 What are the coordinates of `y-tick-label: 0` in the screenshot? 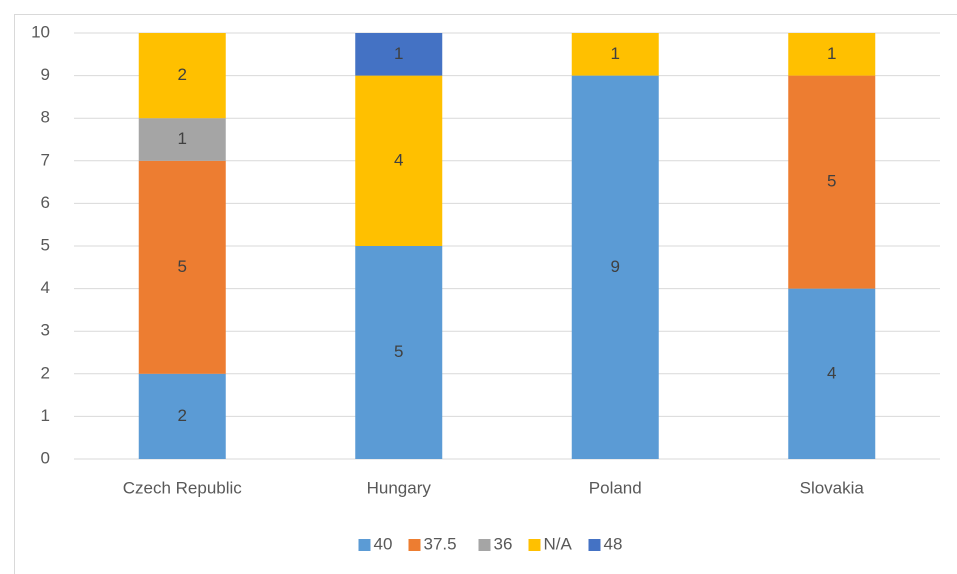 It's located at (45, 457).